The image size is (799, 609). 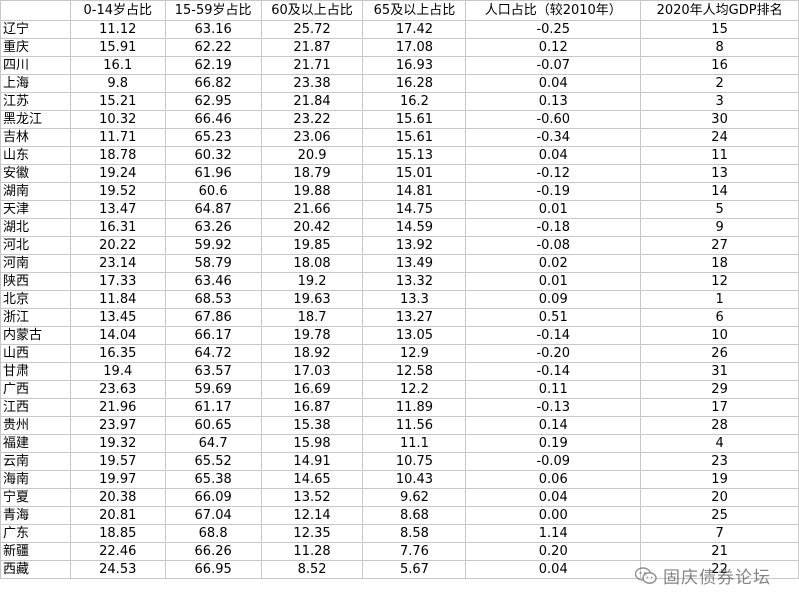 I want to click on cell-age-65-plus: 16.2, so click(x=414, y=101).